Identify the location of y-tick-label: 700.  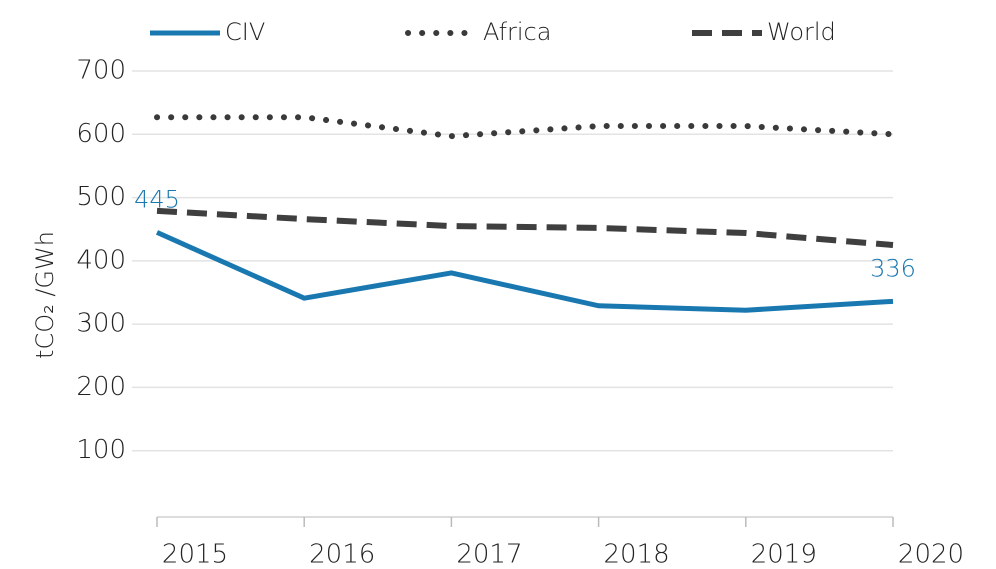
(101, 71).